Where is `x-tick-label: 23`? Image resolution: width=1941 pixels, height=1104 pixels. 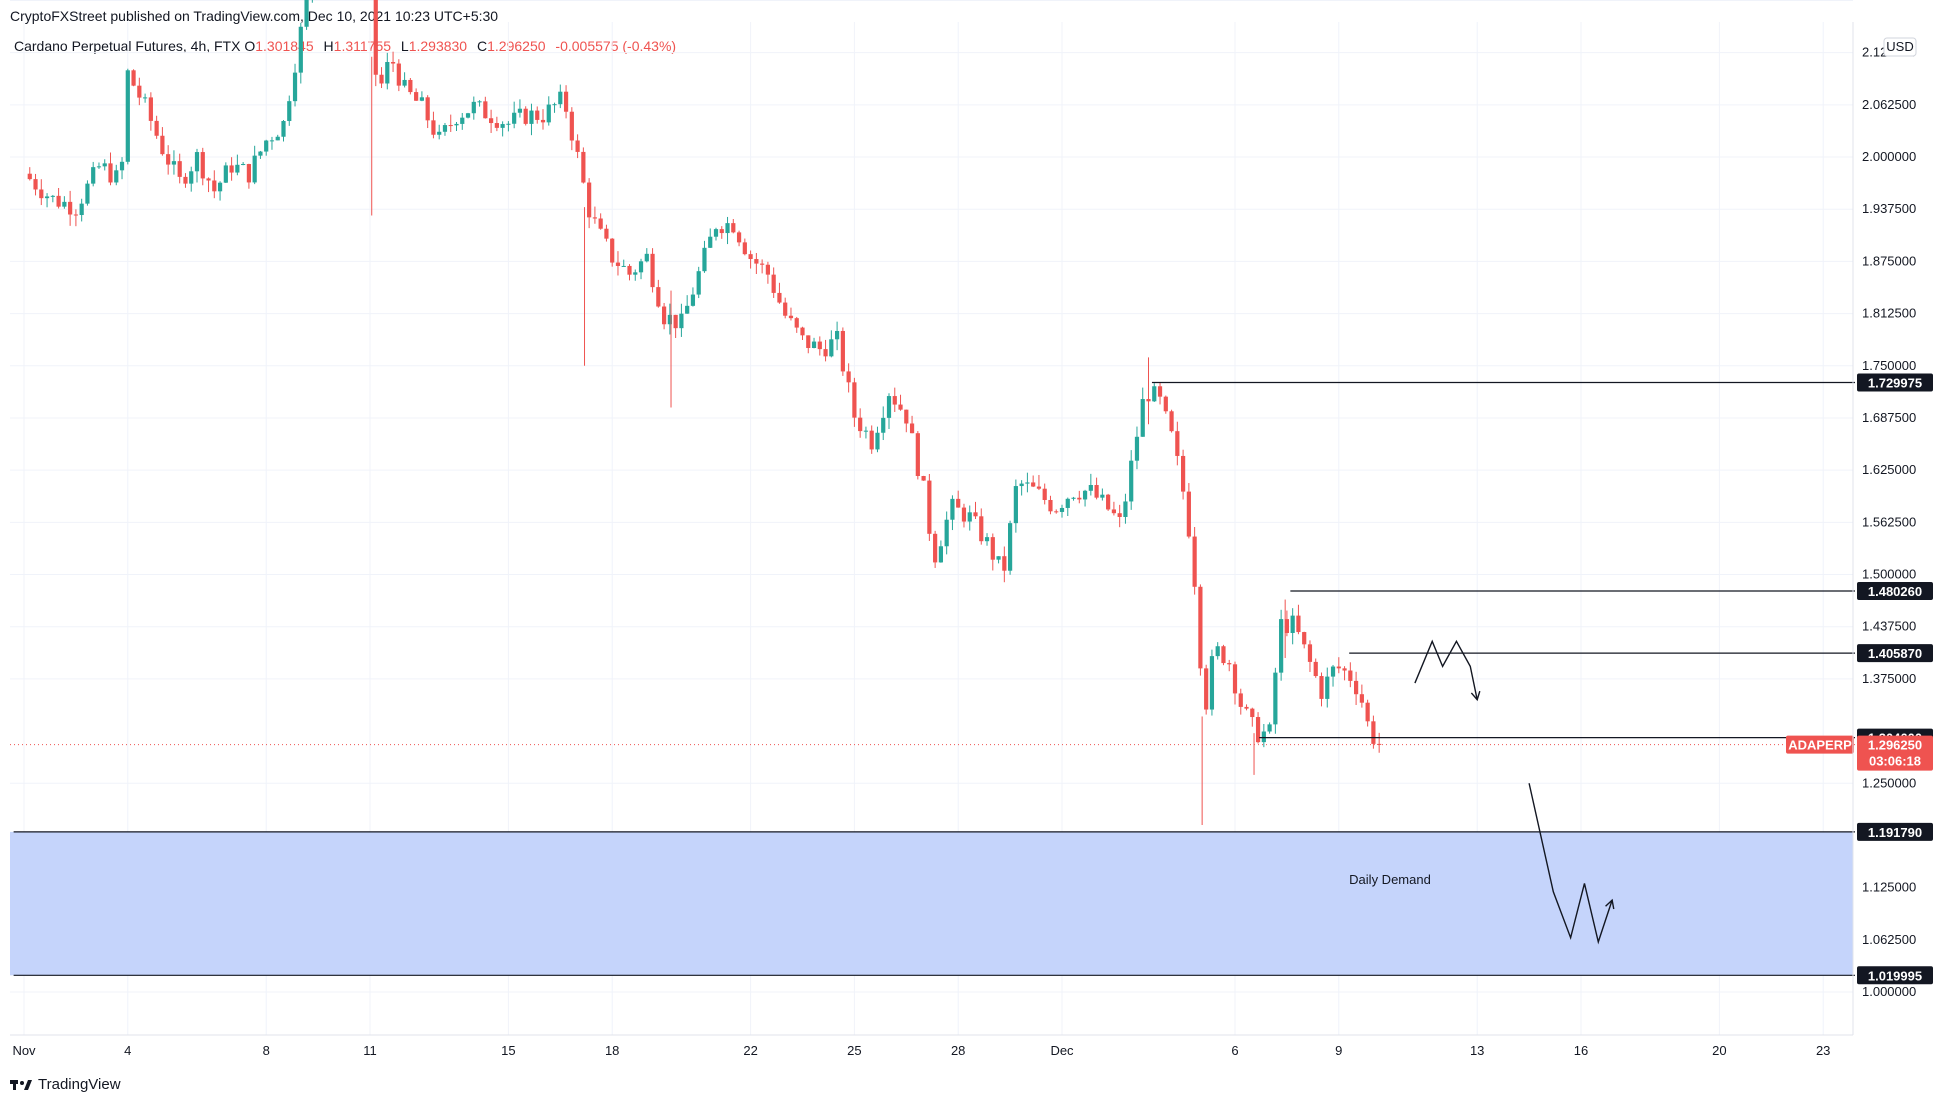 x-tick-label: 23 is located at coordinates (1823, 1050).